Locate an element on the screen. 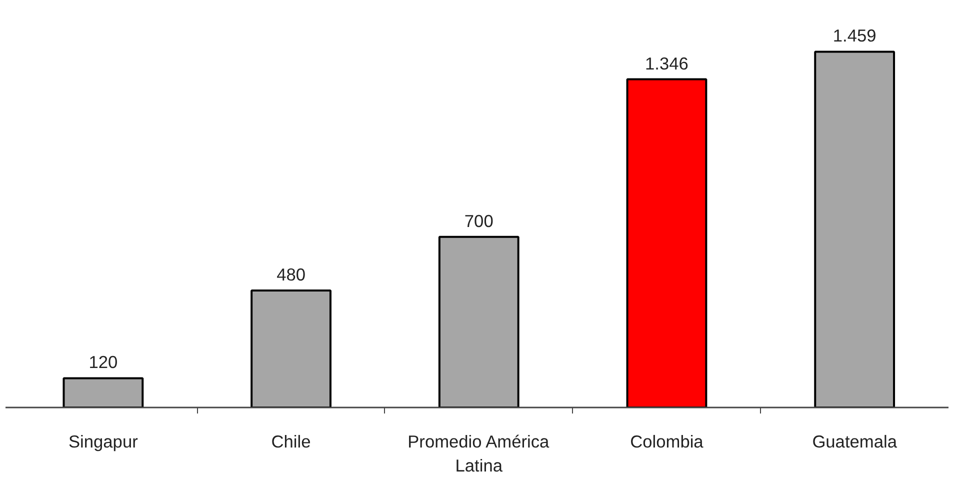  x-tick-label: Chile is located at coordinates (291, 442).